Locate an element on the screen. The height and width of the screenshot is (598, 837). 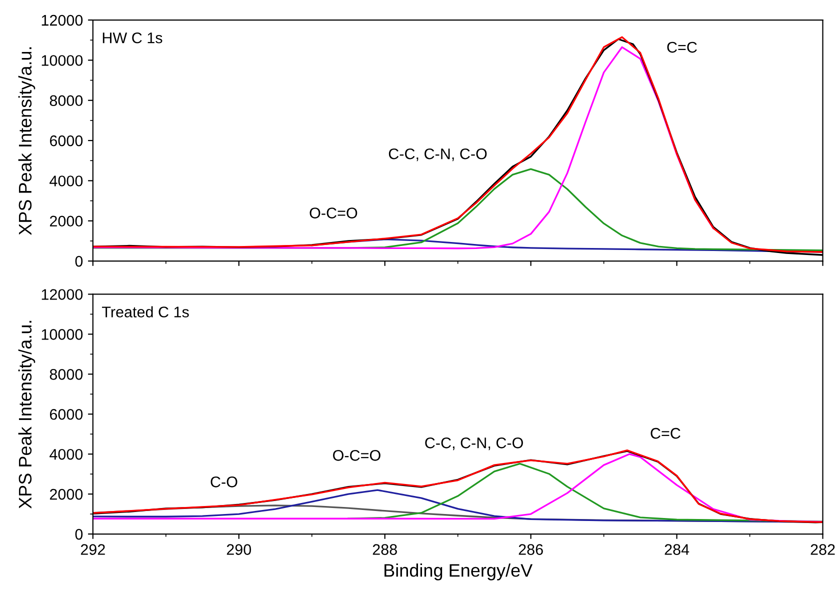
x-tick-label: 286 is located at coordinates (530, 549).